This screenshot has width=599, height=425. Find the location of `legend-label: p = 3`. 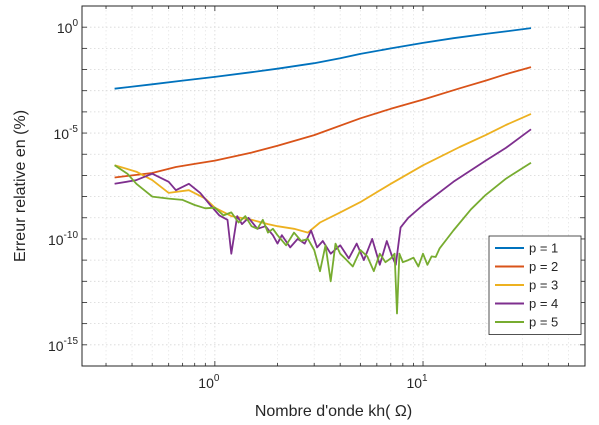

legend-label: p = 3 is located at coordinates (543, 285).